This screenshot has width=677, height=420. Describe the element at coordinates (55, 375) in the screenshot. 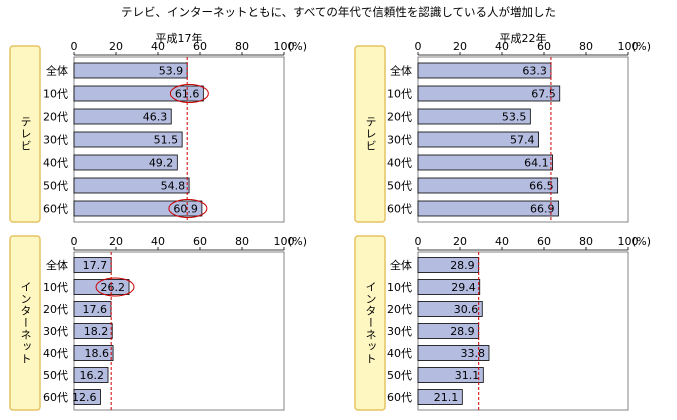

I see `category-label-2-5: 50代` at that location.